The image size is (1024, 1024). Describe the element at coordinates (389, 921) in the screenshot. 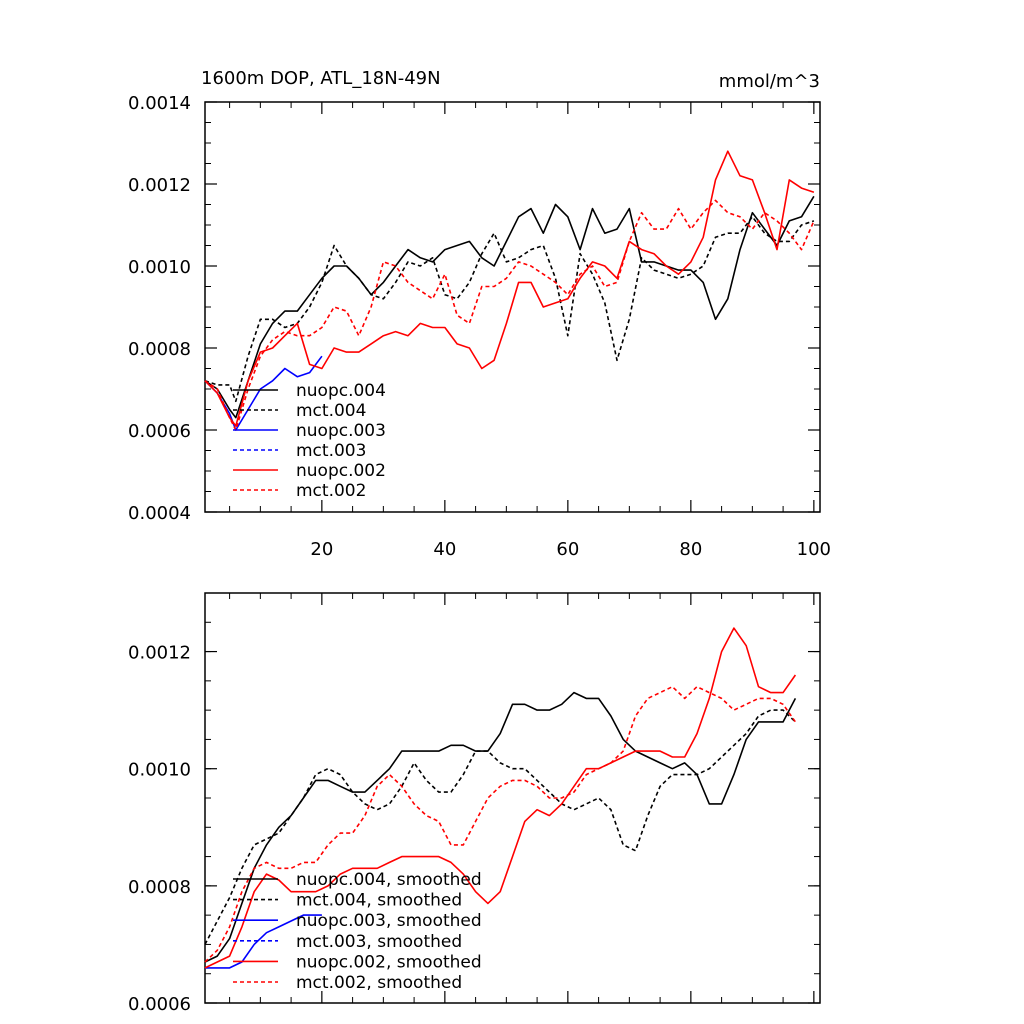

I see `legend-label: nuopc.003, smoothed` at that location.